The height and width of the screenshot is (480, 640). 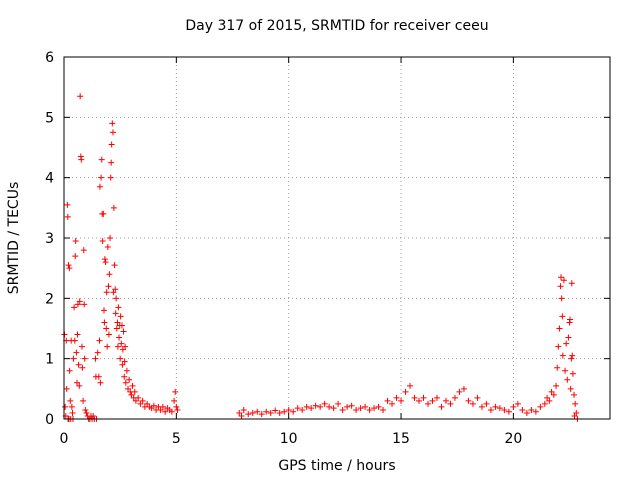 What do you see at coordinates (289, 439) in the screenshot?
I see `x-tick-label: 10` at bounding box center [289, 439].